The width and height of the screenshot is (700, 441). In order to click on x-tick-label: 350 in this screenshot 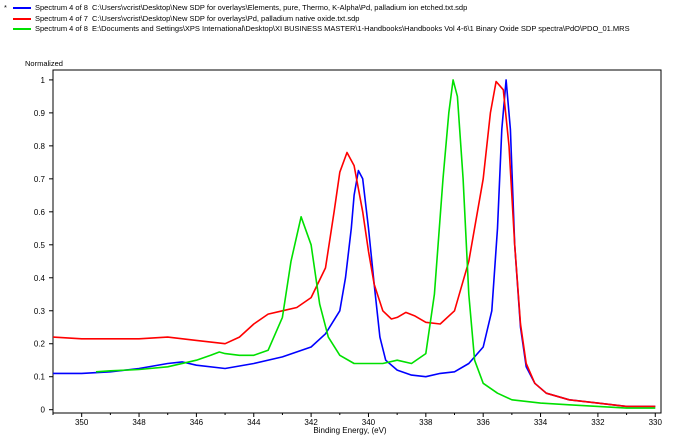, I will do `click(82, 422)`.